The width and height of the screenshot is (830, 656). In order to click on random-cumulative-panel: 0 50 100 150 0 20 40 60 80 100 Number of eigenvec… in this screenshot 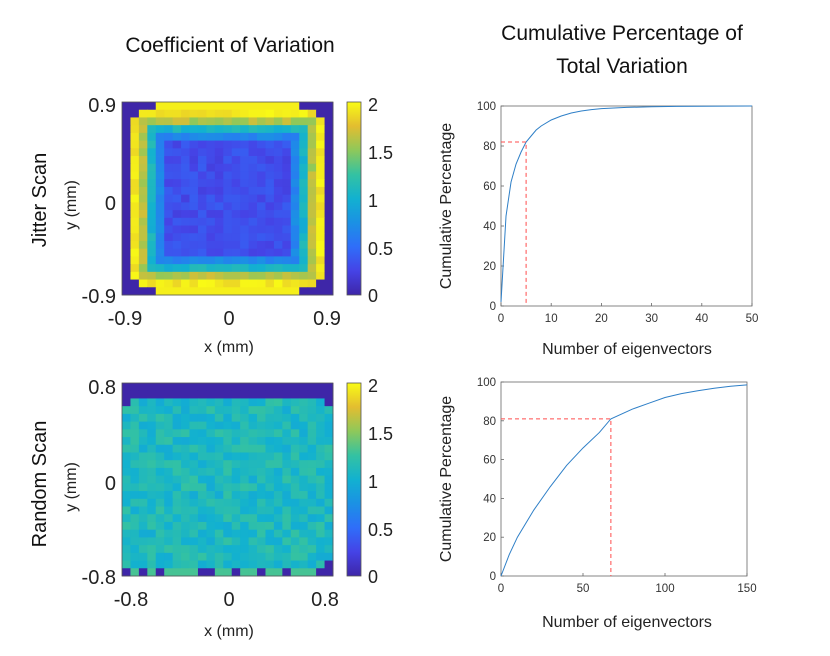, I will do `click(597, 504)`.